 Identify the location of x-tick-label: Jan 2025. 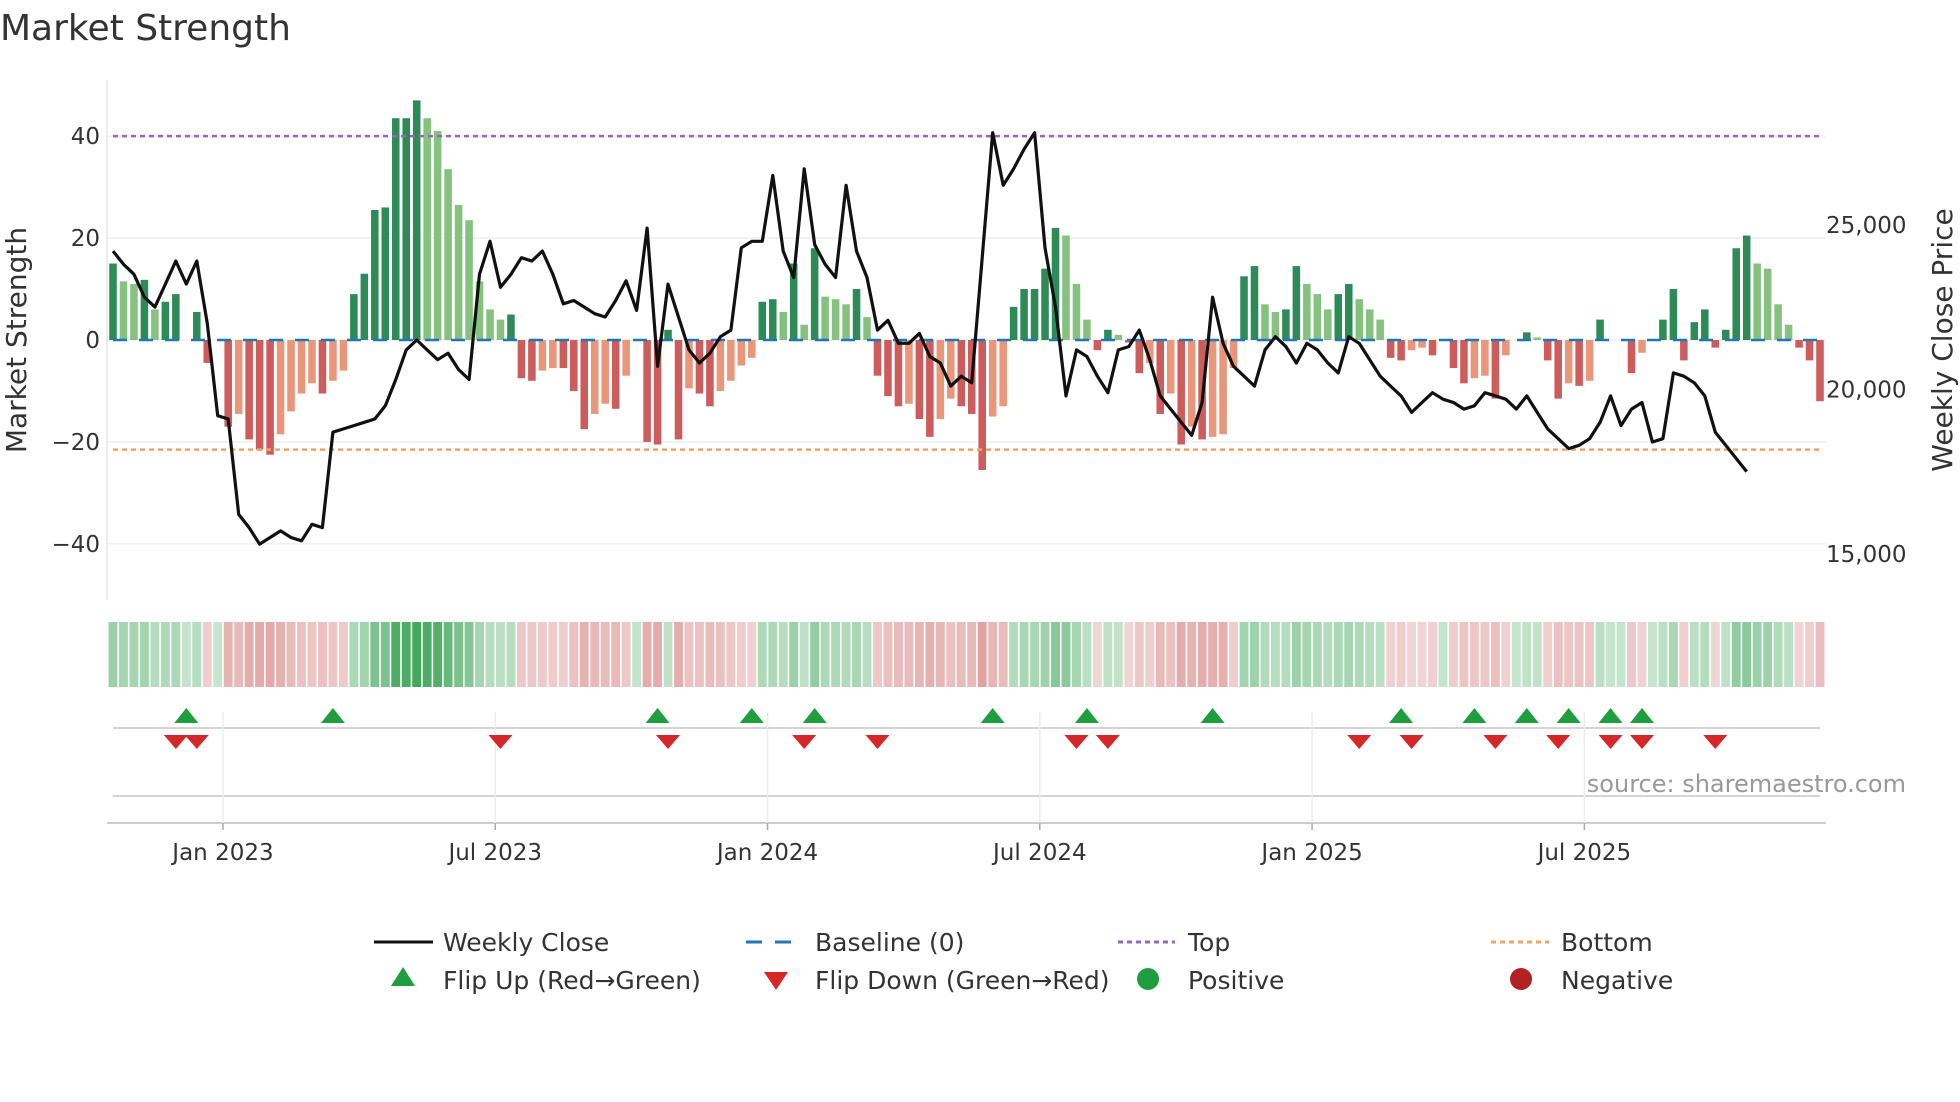
(1310, 853).